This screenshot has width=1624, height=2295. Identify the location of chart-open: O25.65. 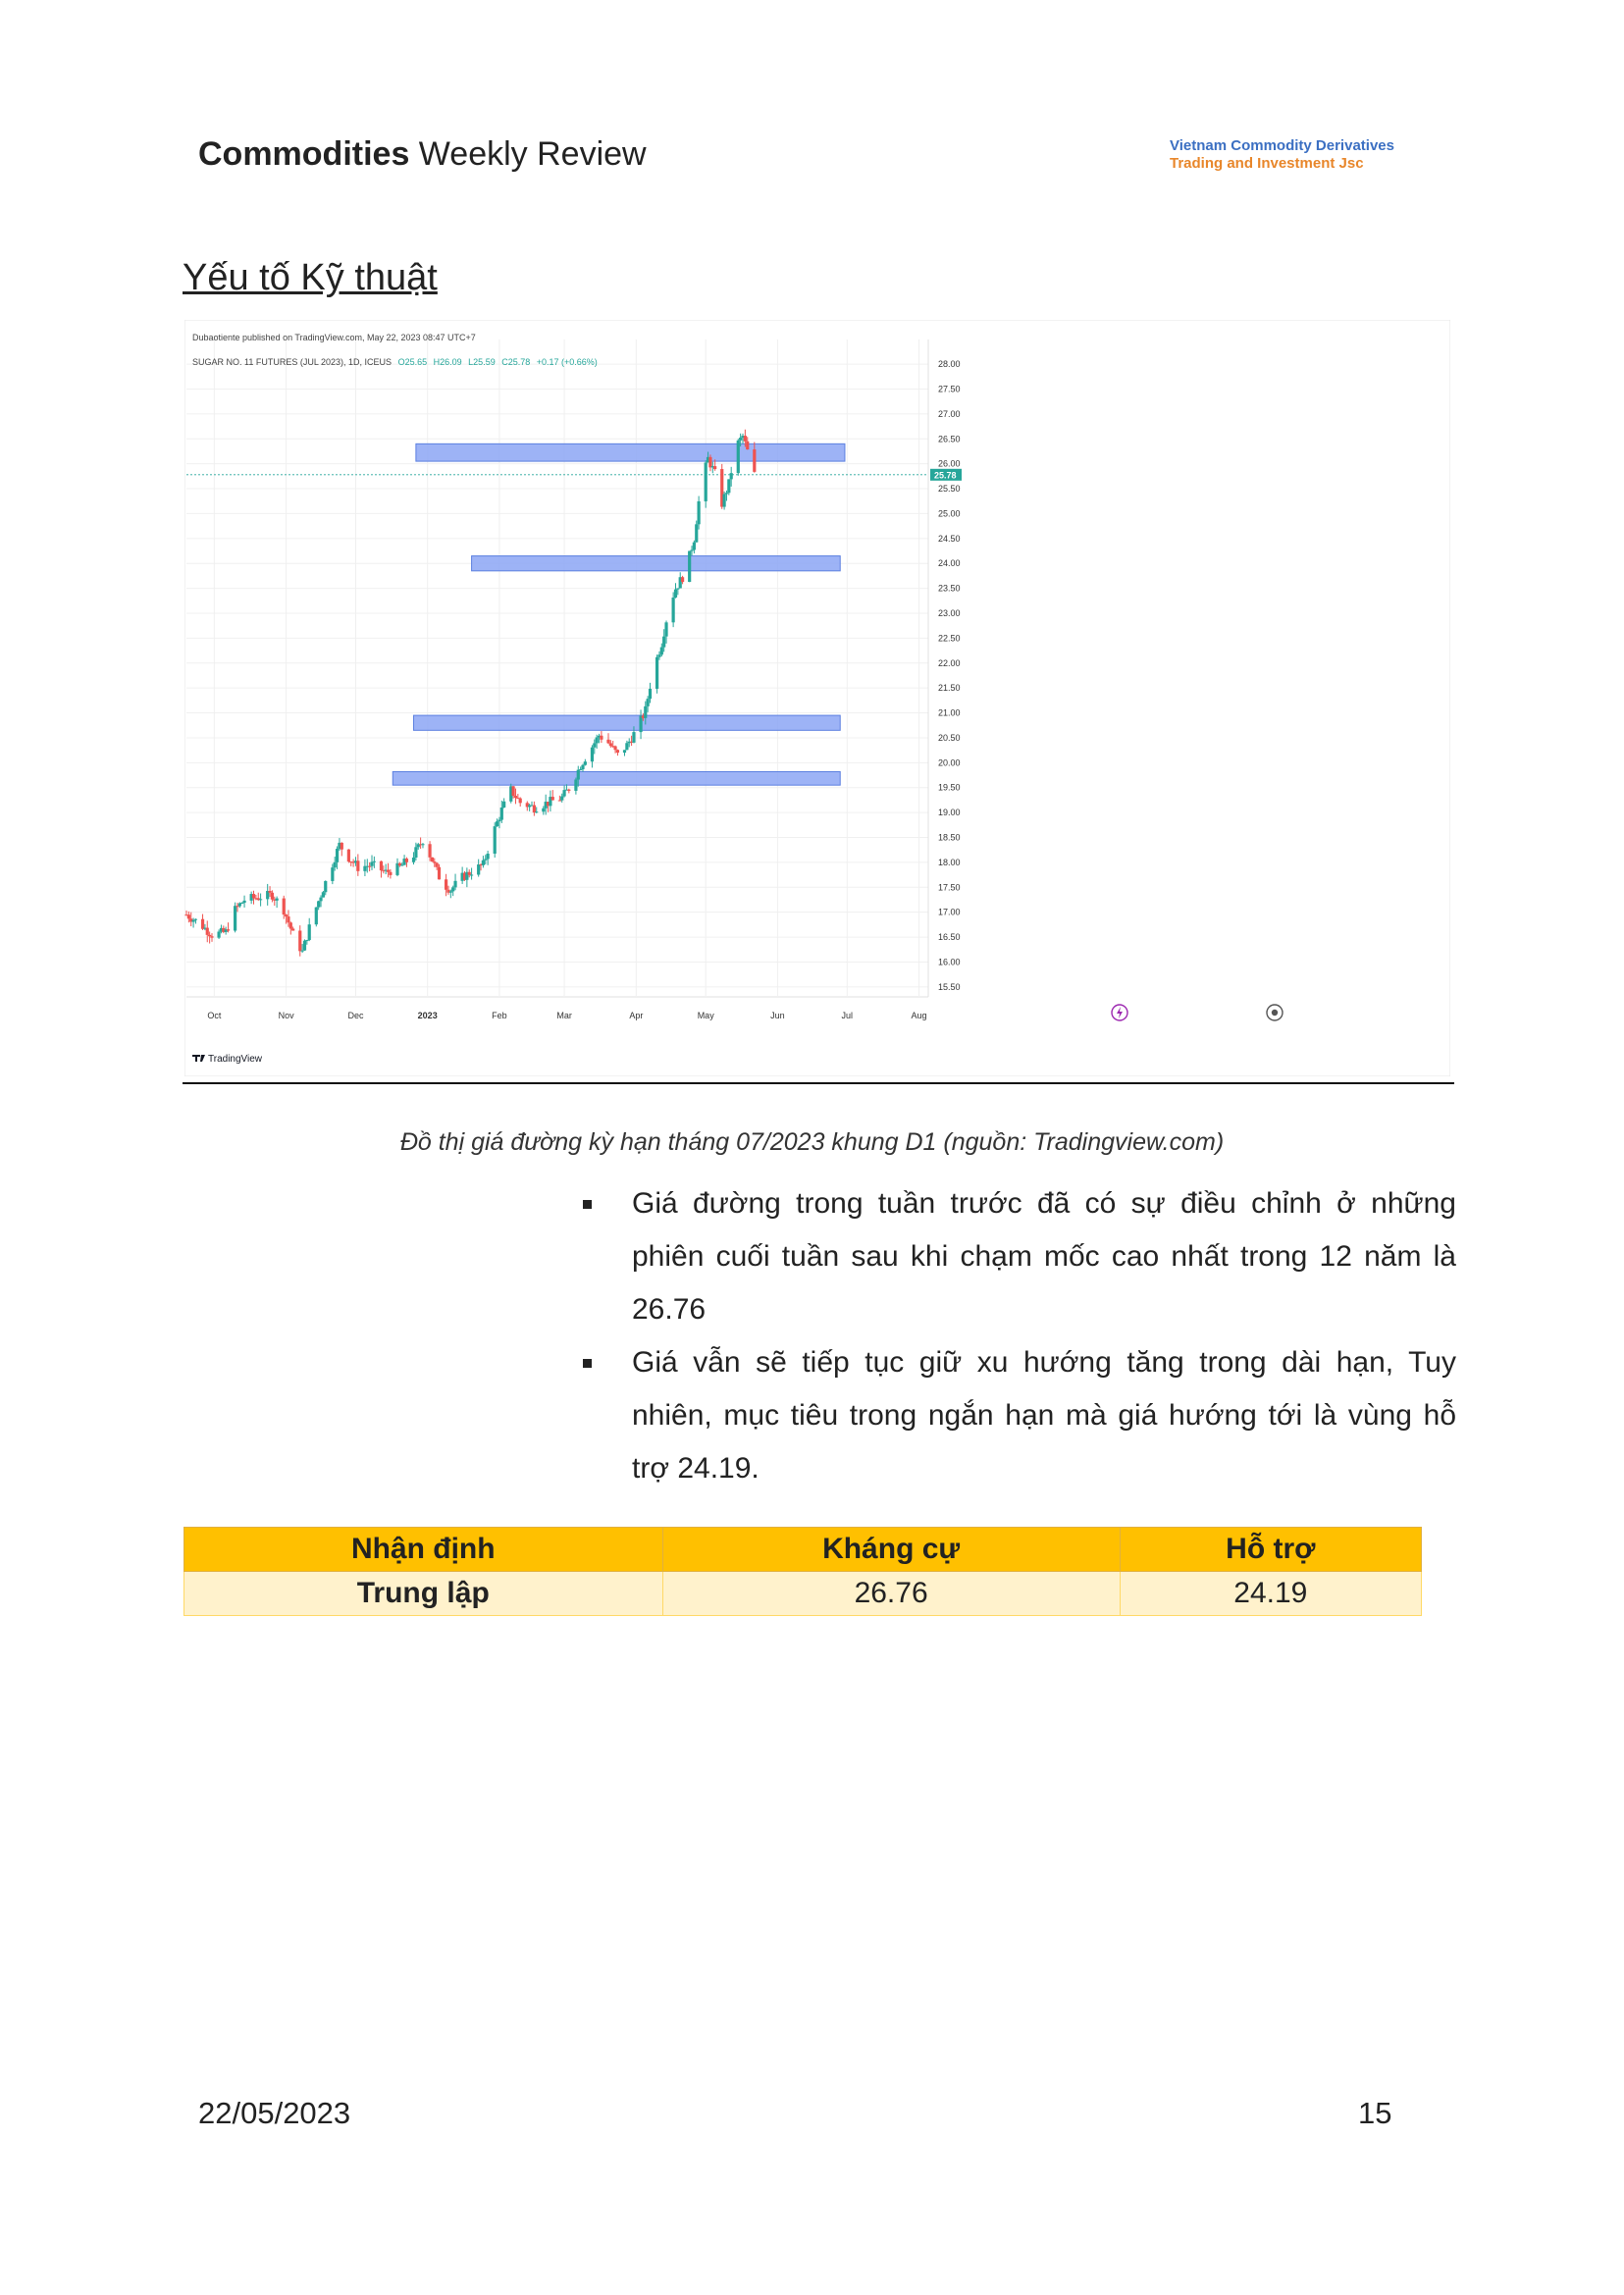
(413, 362).